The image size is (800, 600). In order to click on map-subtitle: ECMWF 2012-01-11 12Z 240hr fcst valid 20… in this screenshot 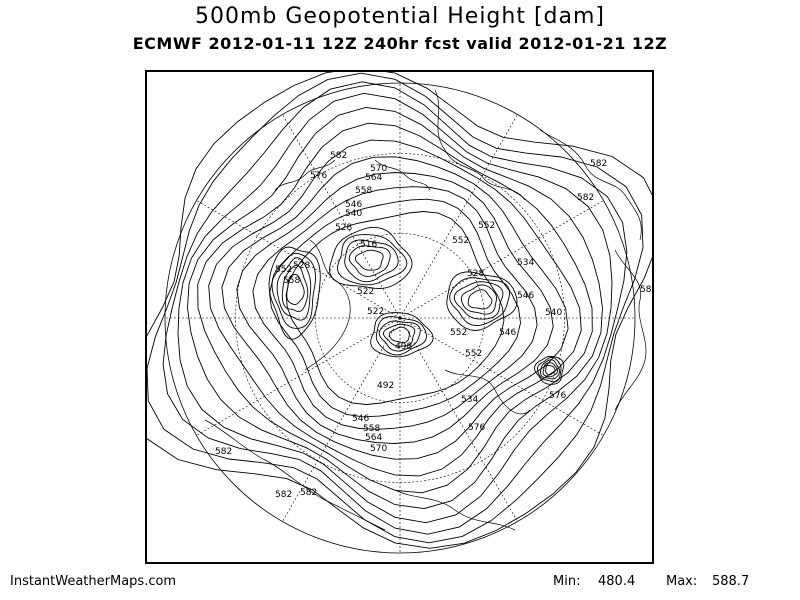, I will do `click(400, 43)`.